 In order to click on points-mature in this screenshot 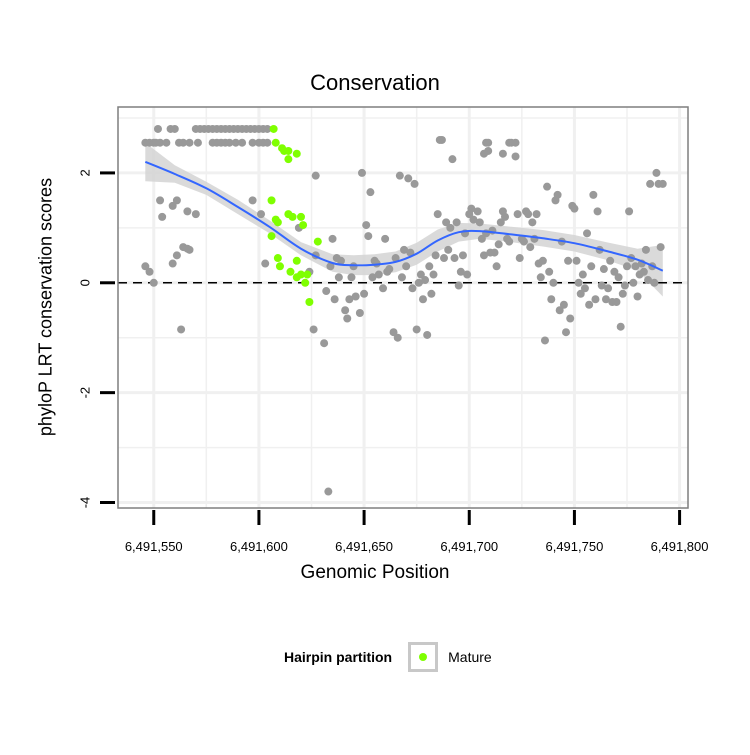, I will do `click(294, 215)`.